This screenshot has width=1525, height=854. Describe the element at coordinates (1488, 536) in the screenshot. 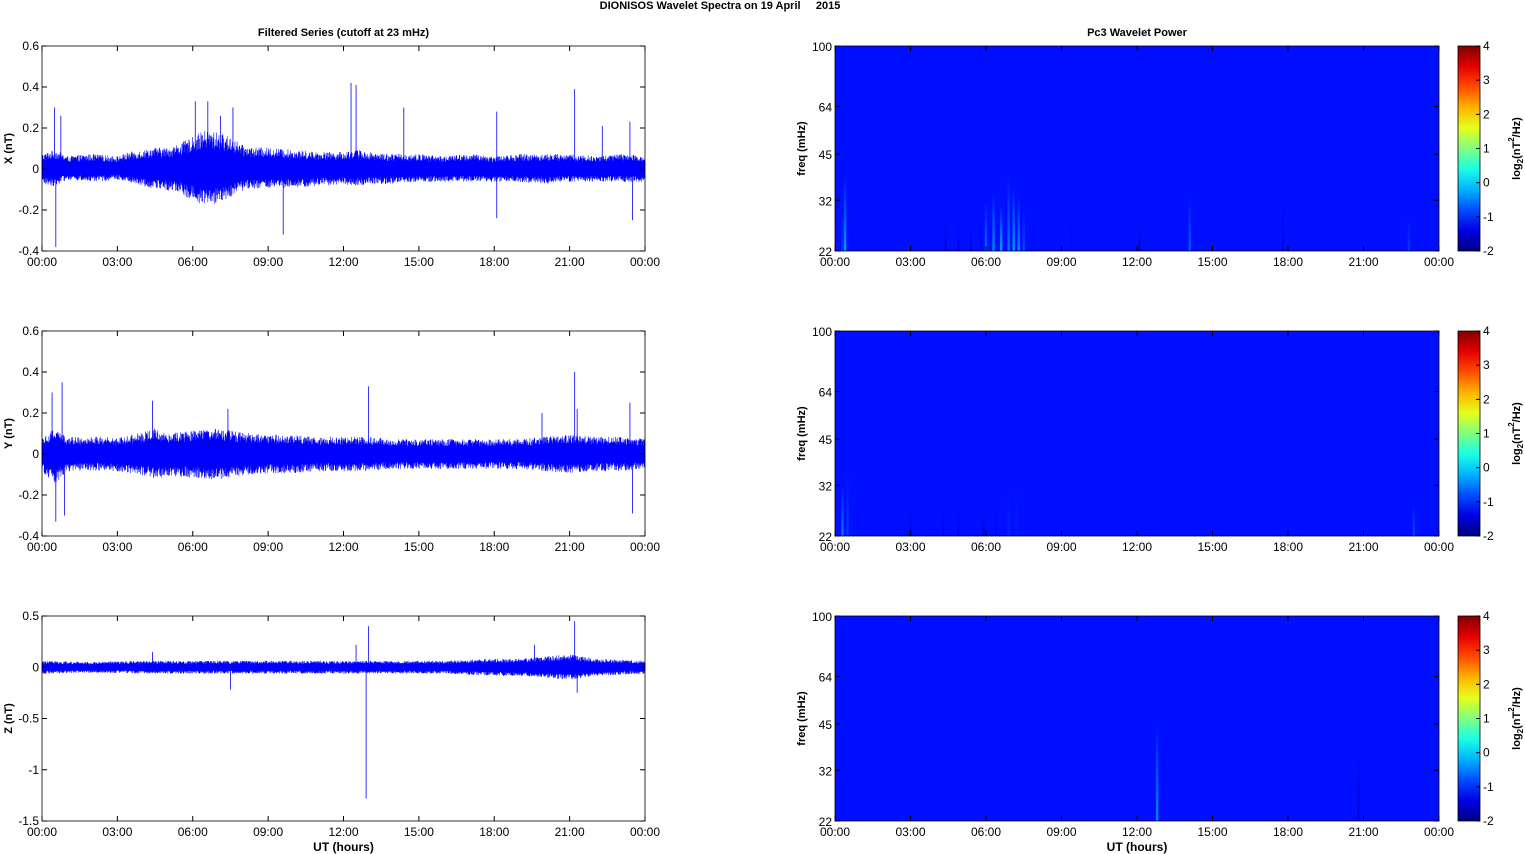

I see `colorbar-tick-label: -2` at that location.